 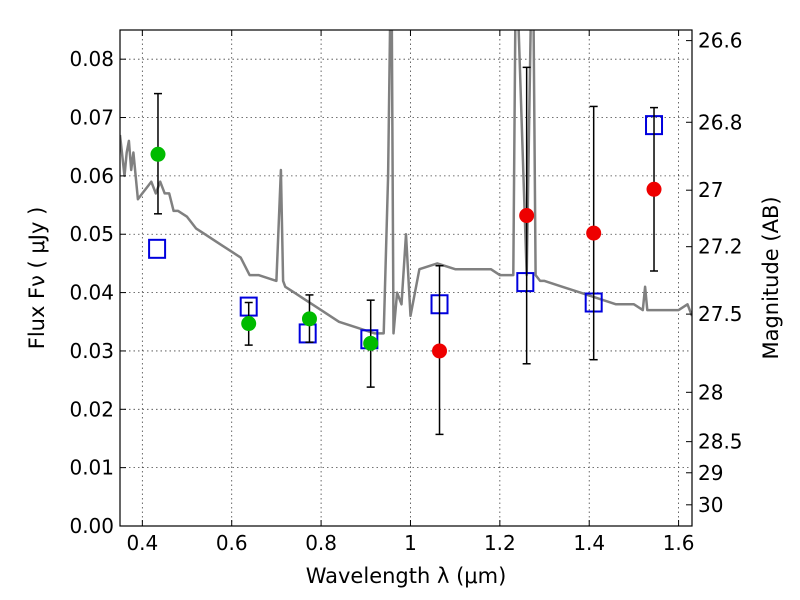 I want to click on y-axis-label: Flux Fν ( μJy ), so click(x=37, y=278).